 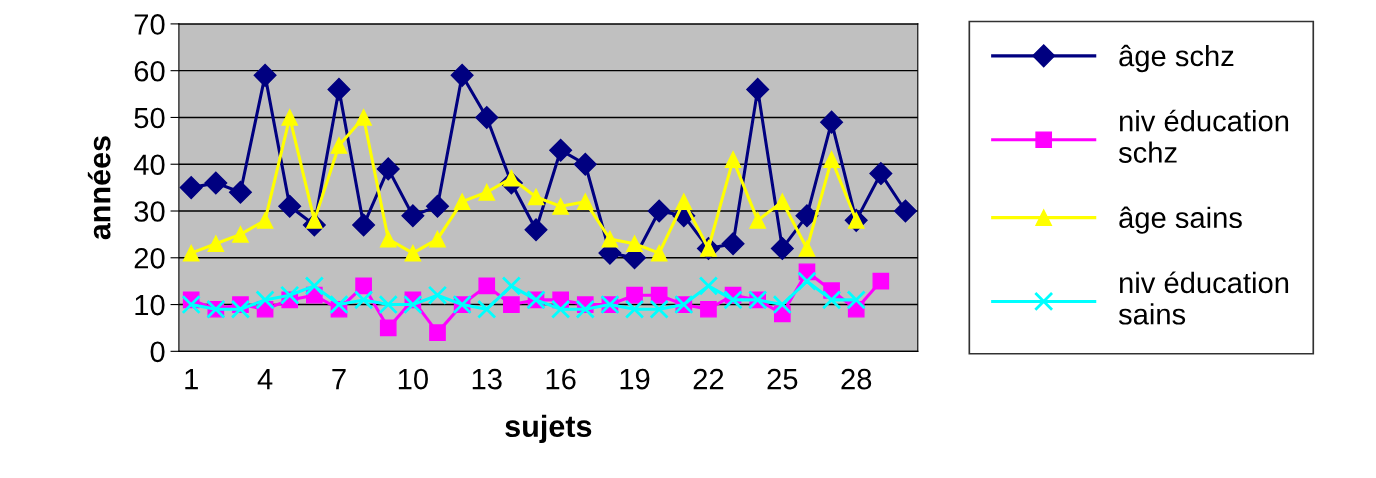 What do you see at coordinates (1203, 136) in the screenshot?
I see `legend-label: niv éducation schz` at bounding box center [1203, 136].